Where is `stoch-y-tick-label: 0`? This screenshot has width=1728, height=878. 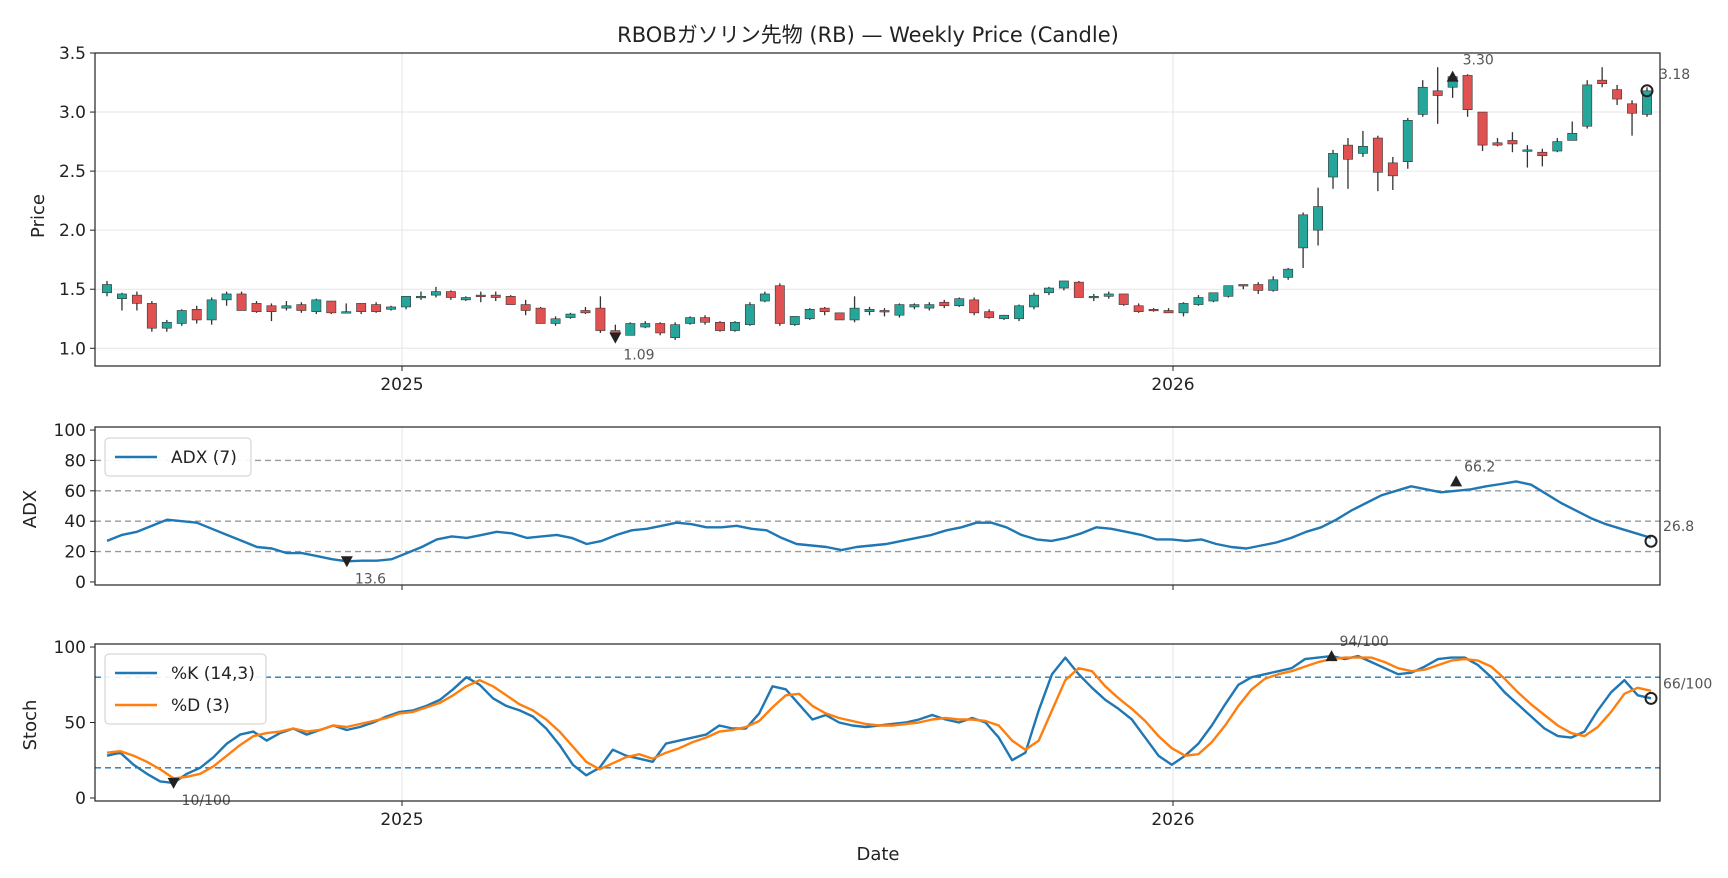
stoch-y-tick-label: 0 is located at coordinates (80, 799).